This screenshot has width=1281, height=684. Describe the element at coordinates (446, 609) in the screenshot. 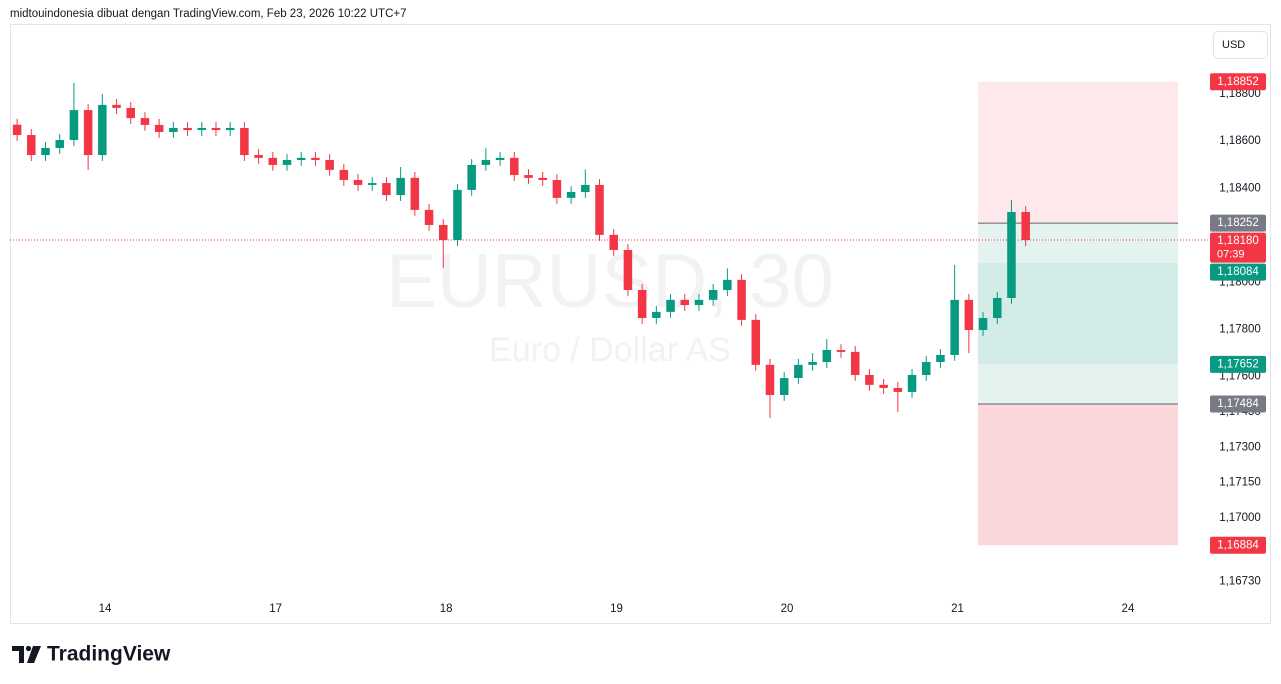

I see `x-tick-label: 18` at that location.